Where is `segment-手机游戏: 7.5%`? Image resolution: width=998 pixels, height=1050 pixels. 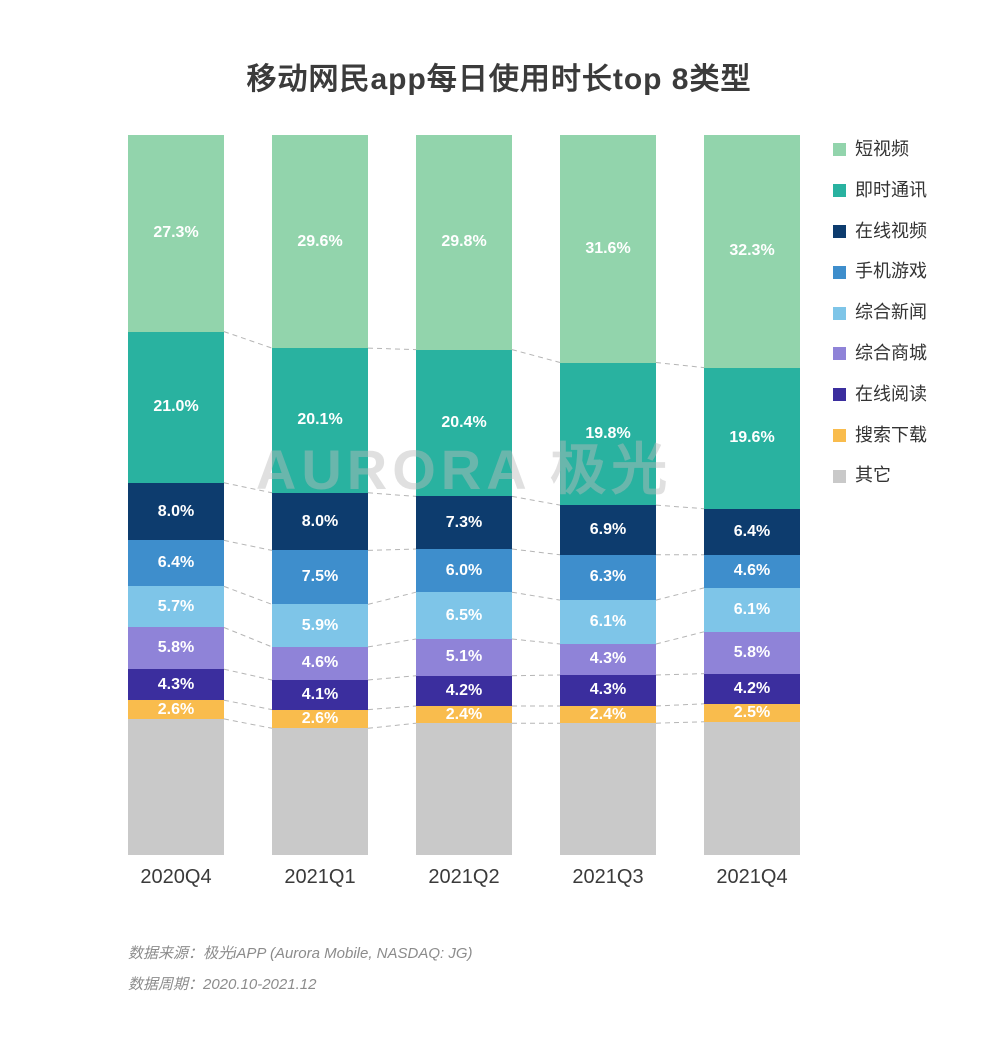 segment-手机游戏: 7.5% is located at coordinates (320, 577).